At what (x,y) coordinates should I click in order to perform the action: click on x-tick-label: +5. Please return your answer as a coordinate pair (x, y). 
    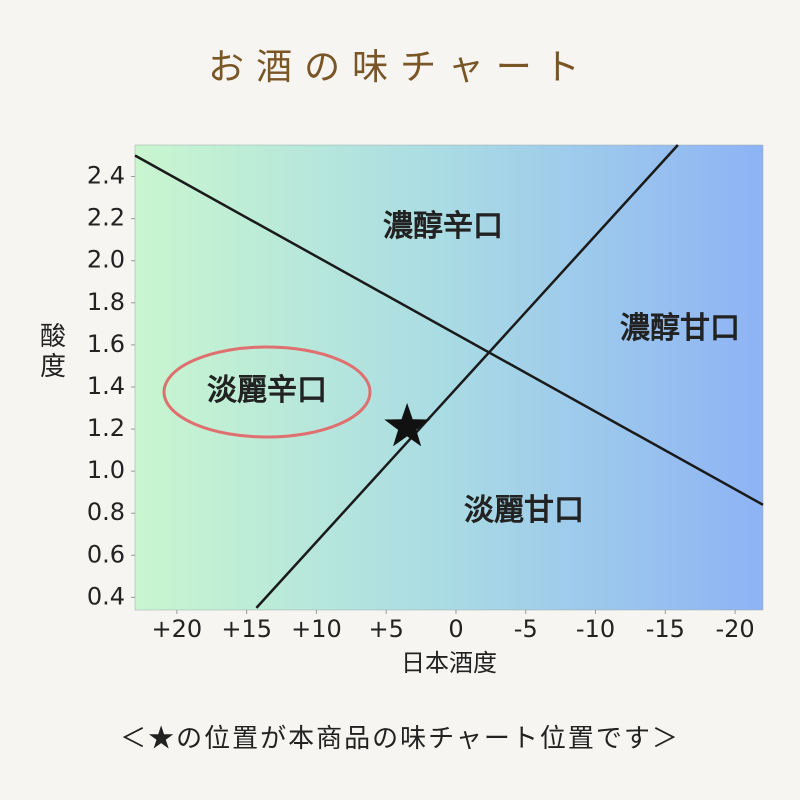
    Looking at the image, I should click on (386, 629).